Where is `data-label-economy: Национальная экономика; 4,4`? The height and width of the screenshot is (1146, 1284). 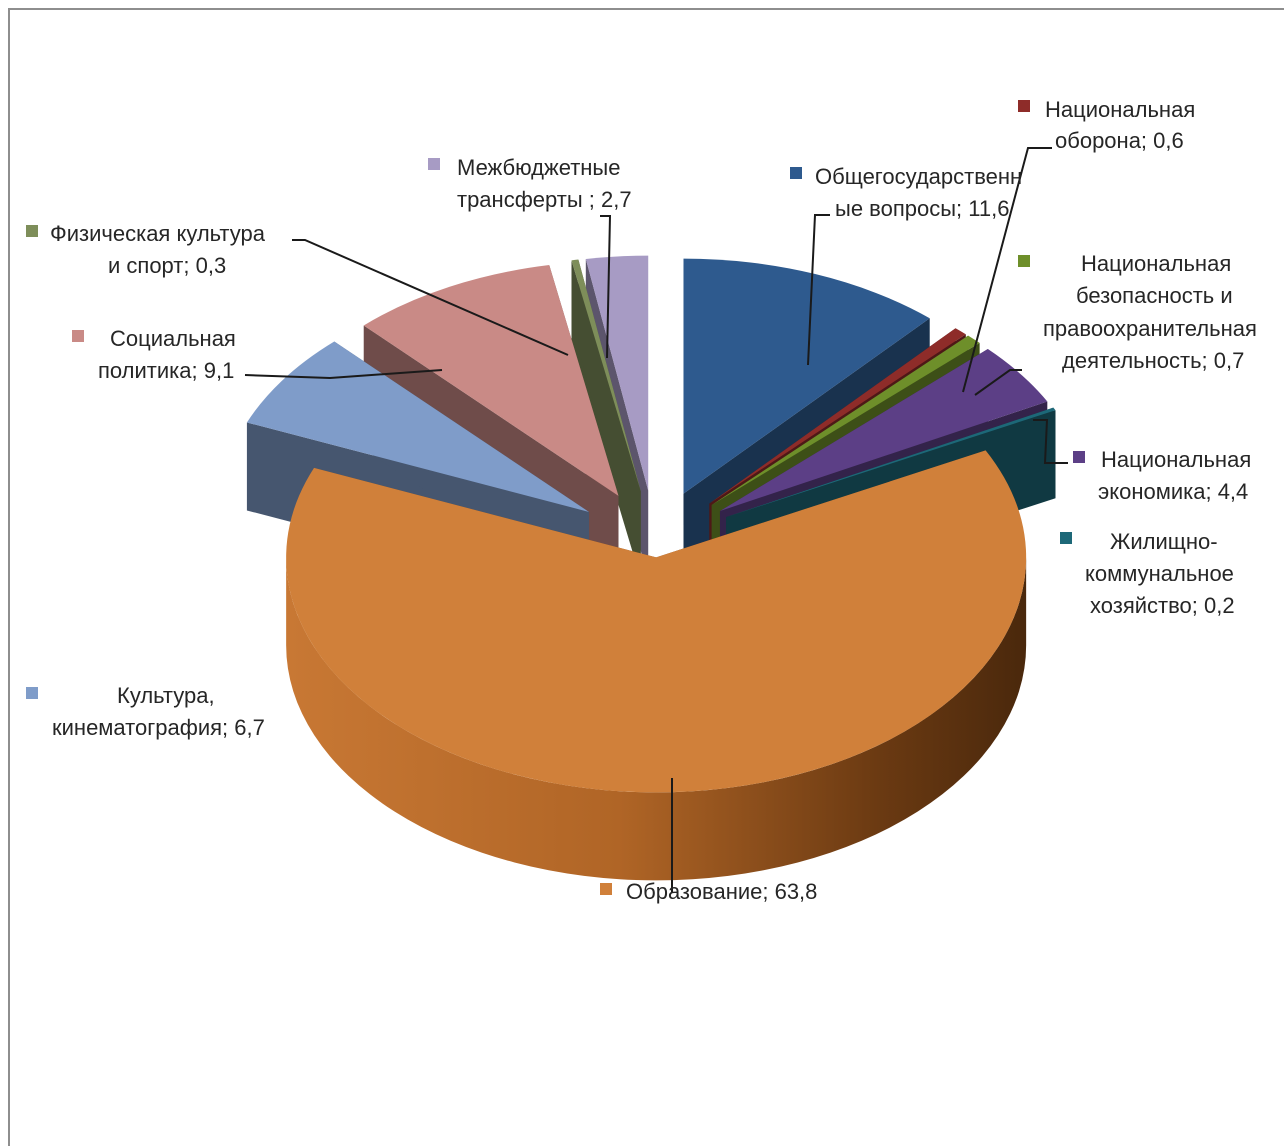 data-label-economy: Национальная экономика; 4,4 is located at coordinates (1162, 475).